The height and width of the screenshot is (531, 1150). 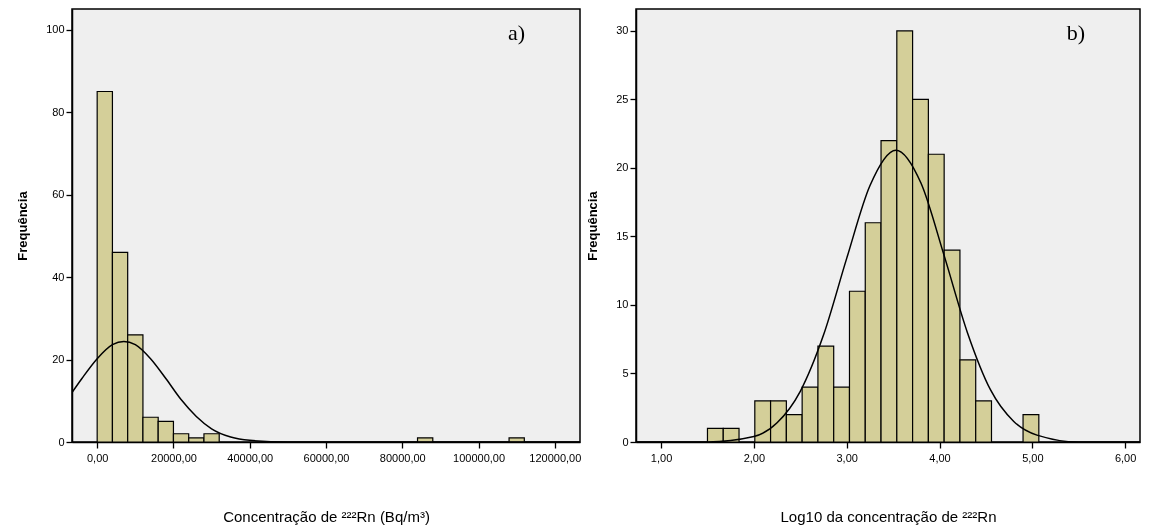 What do you see at coordinates (55, 29) in the screenshot?
I see `y-tick-label: 100` at bounding box center [55, 29].